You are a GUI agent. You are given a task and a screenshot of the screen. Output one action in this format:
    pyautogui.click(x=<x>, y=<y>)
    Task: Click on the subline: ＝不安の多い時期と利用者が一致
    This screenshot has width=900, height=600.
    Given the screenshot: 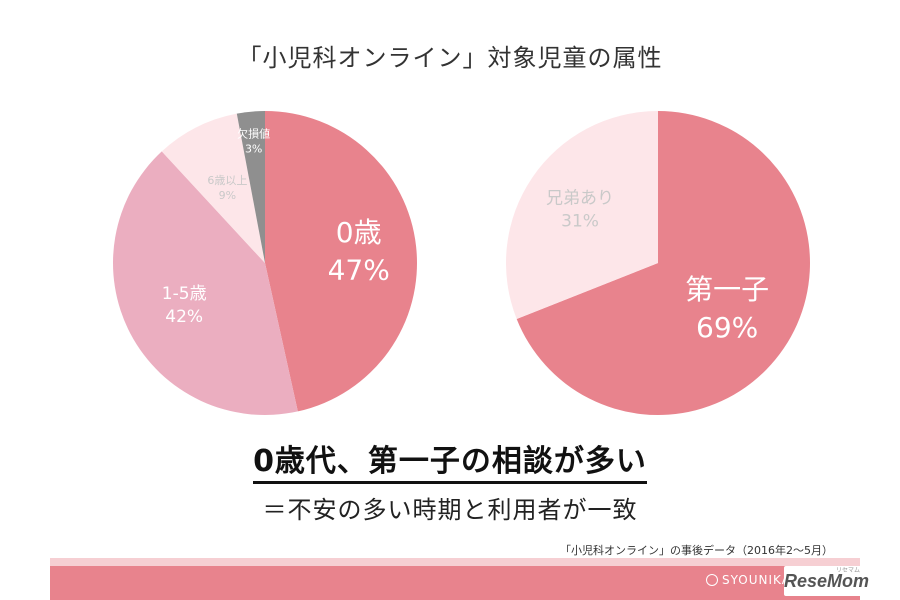 What is the action you would take?
    pyautogui.click(x=450, y=510)
    